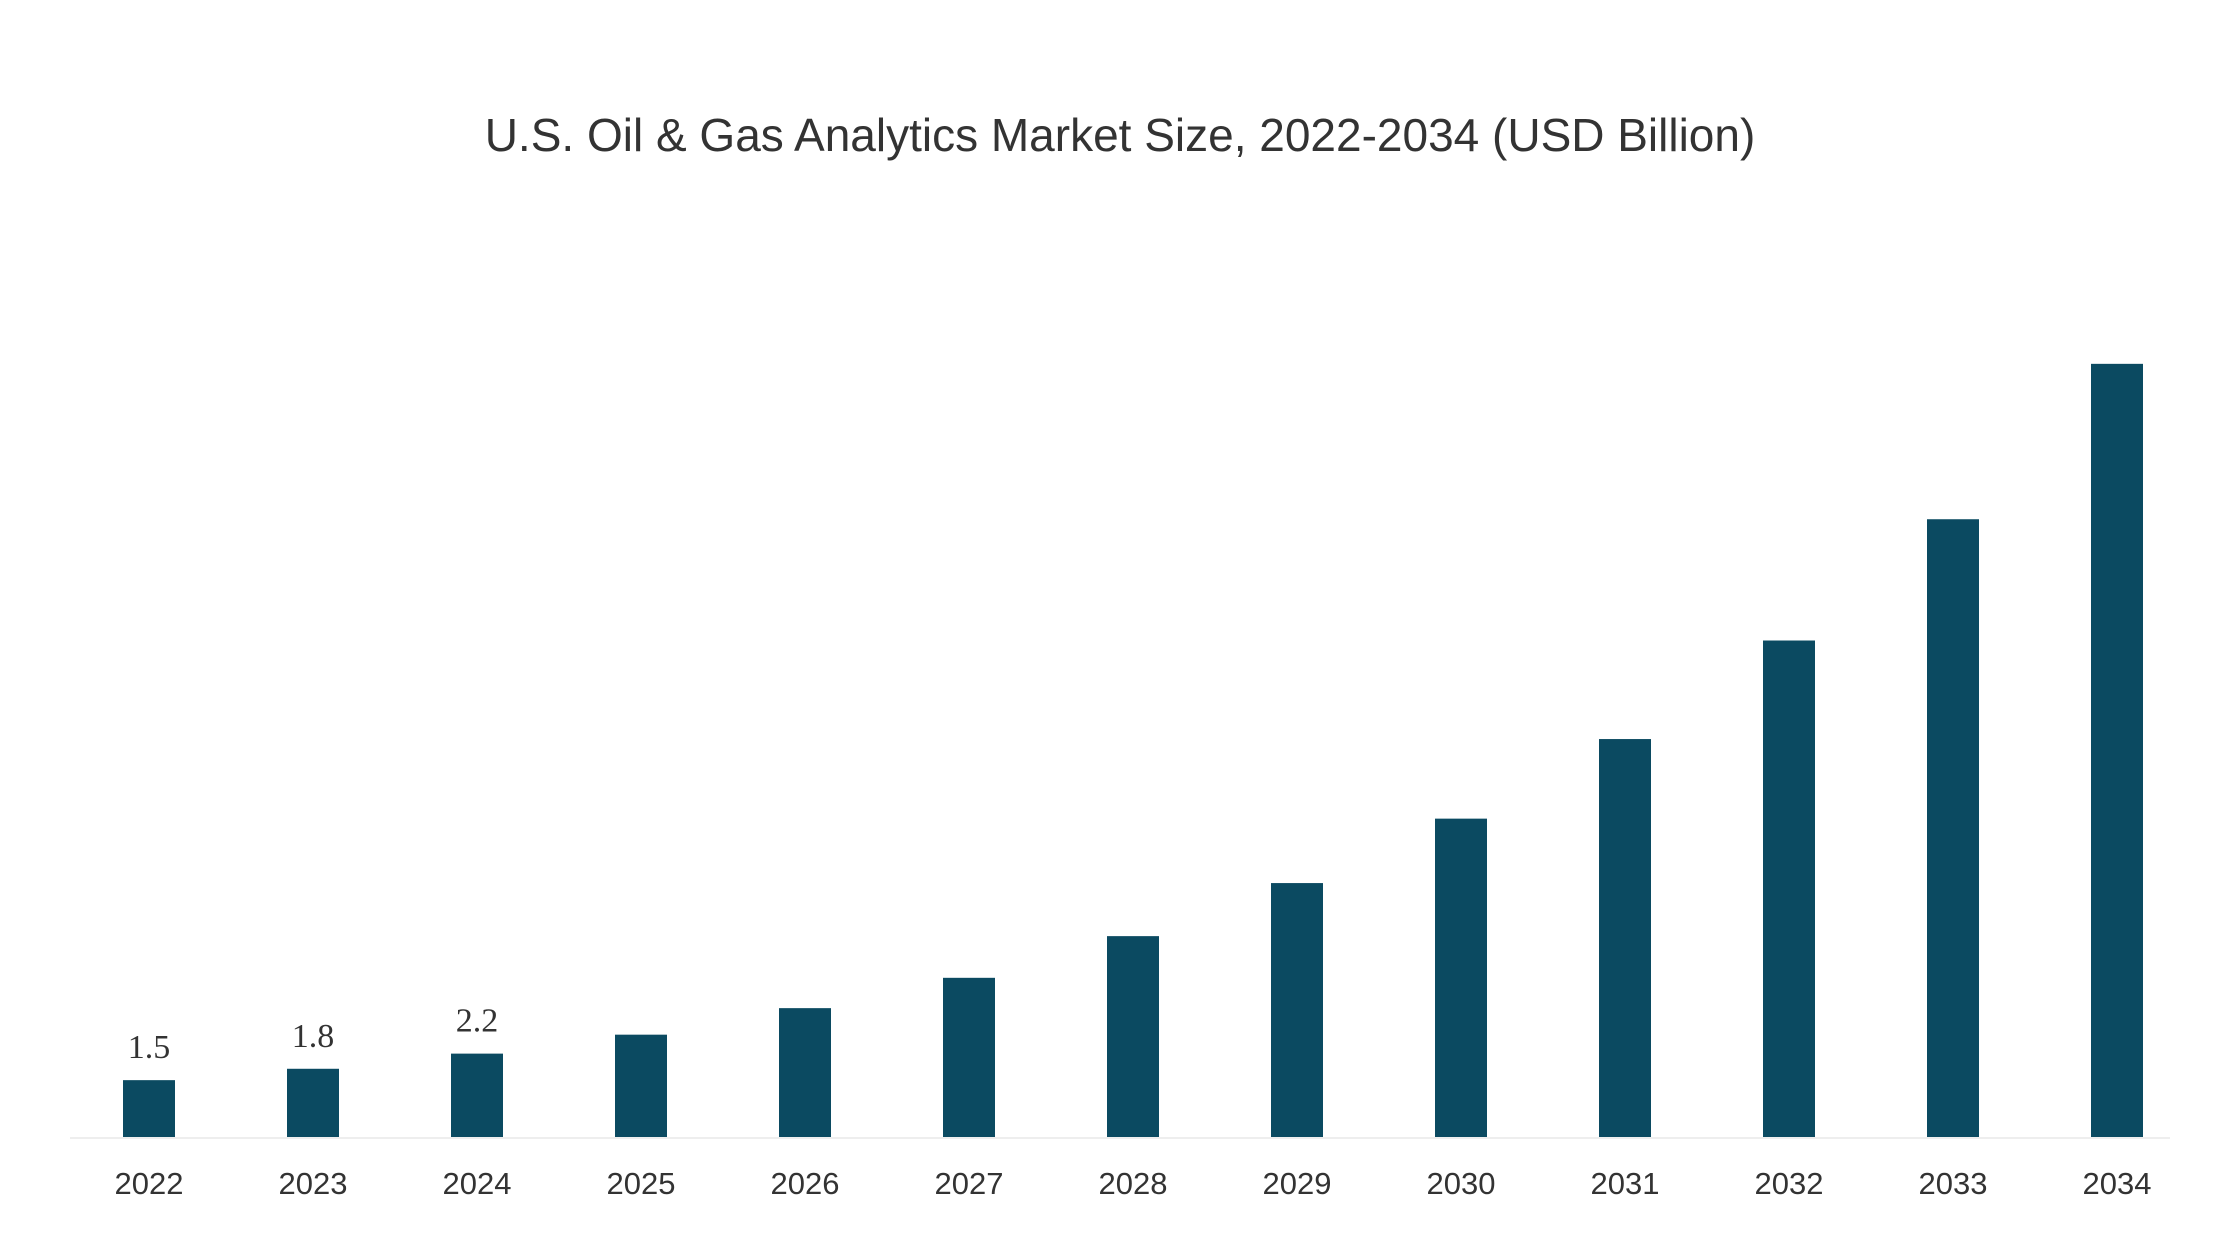 This screenshot has width=2240, height=1260. Describe the element at coordinates (1953, 828) in the screenshot. I see `bar-2033` at that location.